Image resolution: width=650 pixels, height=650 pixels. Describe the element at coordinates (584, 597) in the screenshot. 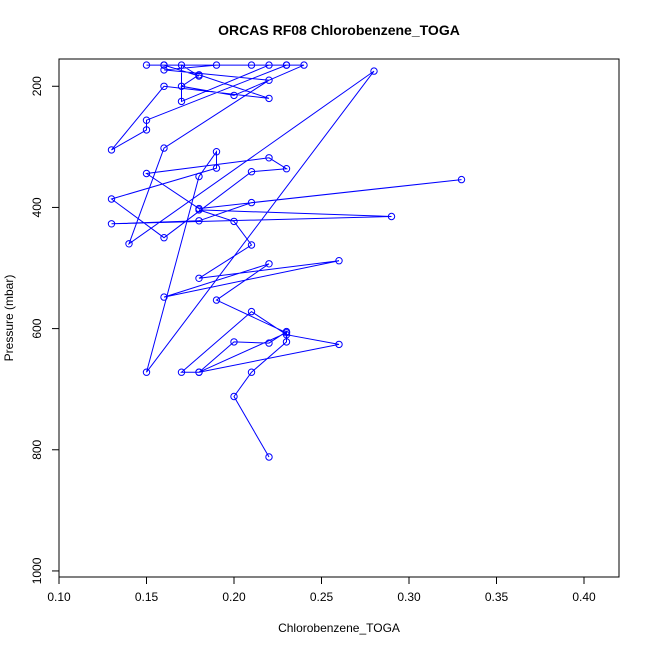

I see `x-tick-label: 0.40` at that location.